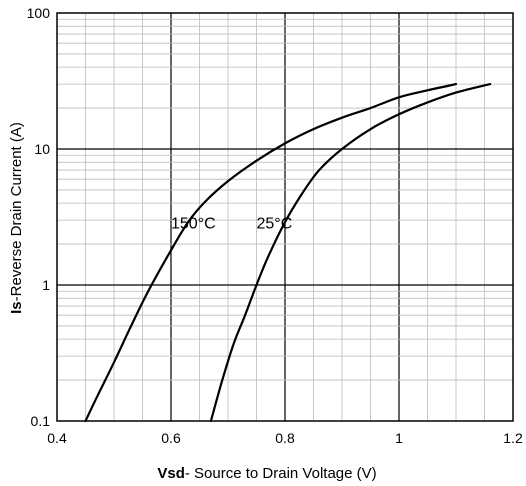 Image resolution: width=526 pixels, height=486 pixels. I want to click on y-axis-title-rest: -Reverse Drain Current (A), so click(16, 211).